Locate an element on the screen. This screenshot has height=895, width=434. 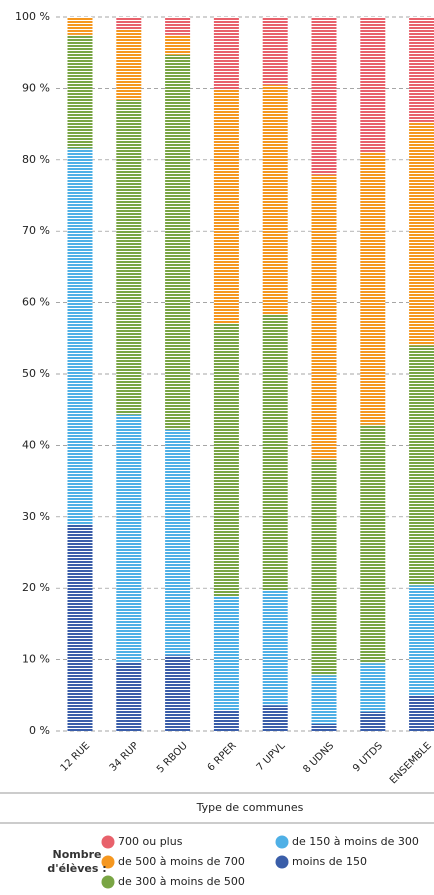
x-tick-label: ENSEMBLE is located at coordinates (411, 763).